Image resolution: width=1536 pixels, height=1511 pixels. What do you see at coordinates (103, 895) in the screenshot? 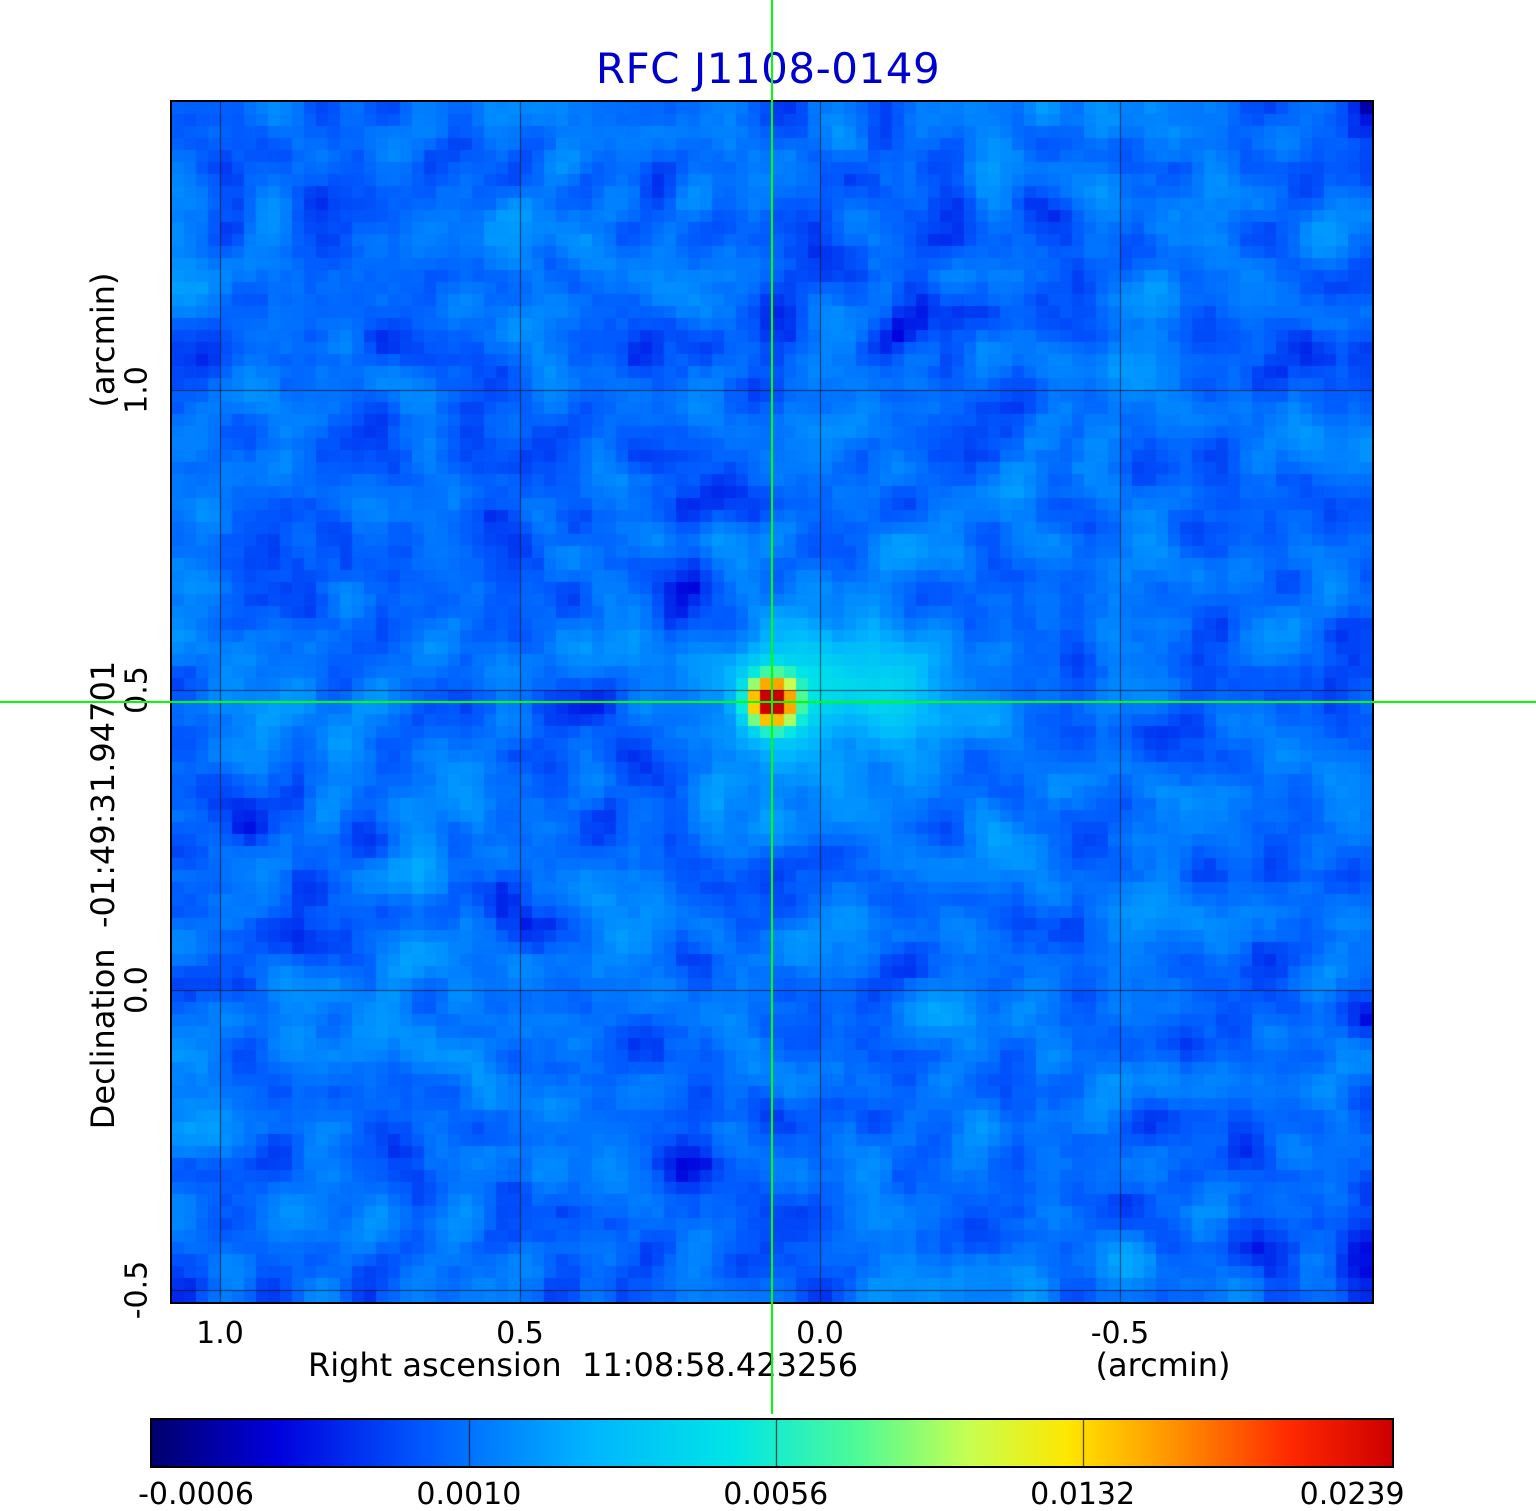
I see `y-axis-label: Declination -01:49:31.94701` at bounding box center [103, 895].